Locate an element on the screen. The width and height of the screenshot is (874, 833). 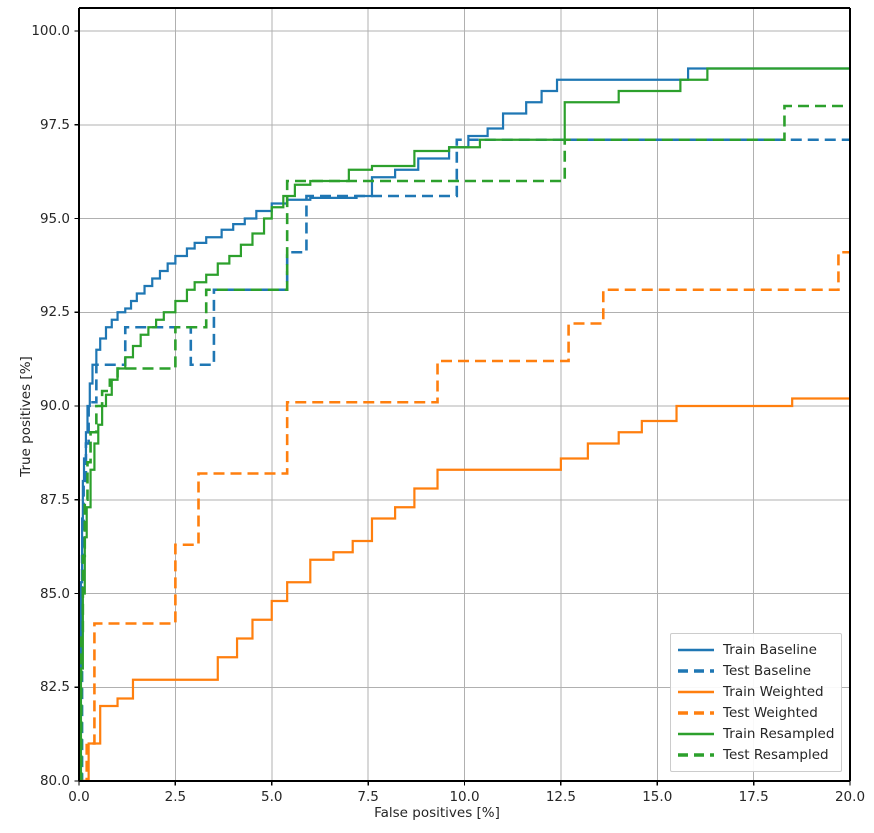
legend-item-label: Test Baseline is located at coordinates (767, 670).